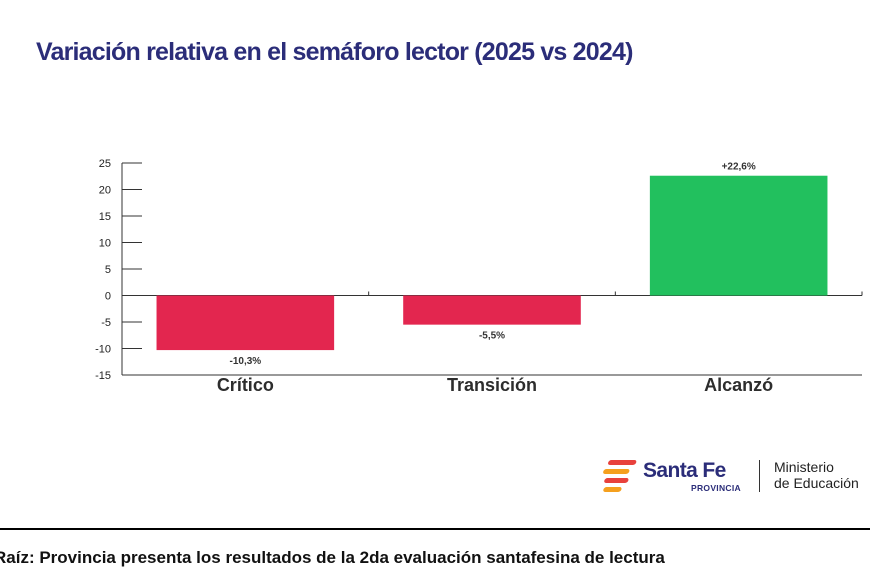 The width and height of the screenshot is (870, 580). Describe the element at coordinates (105, 191) in the screenshot. I see `y-tick-label: 20` at that location.